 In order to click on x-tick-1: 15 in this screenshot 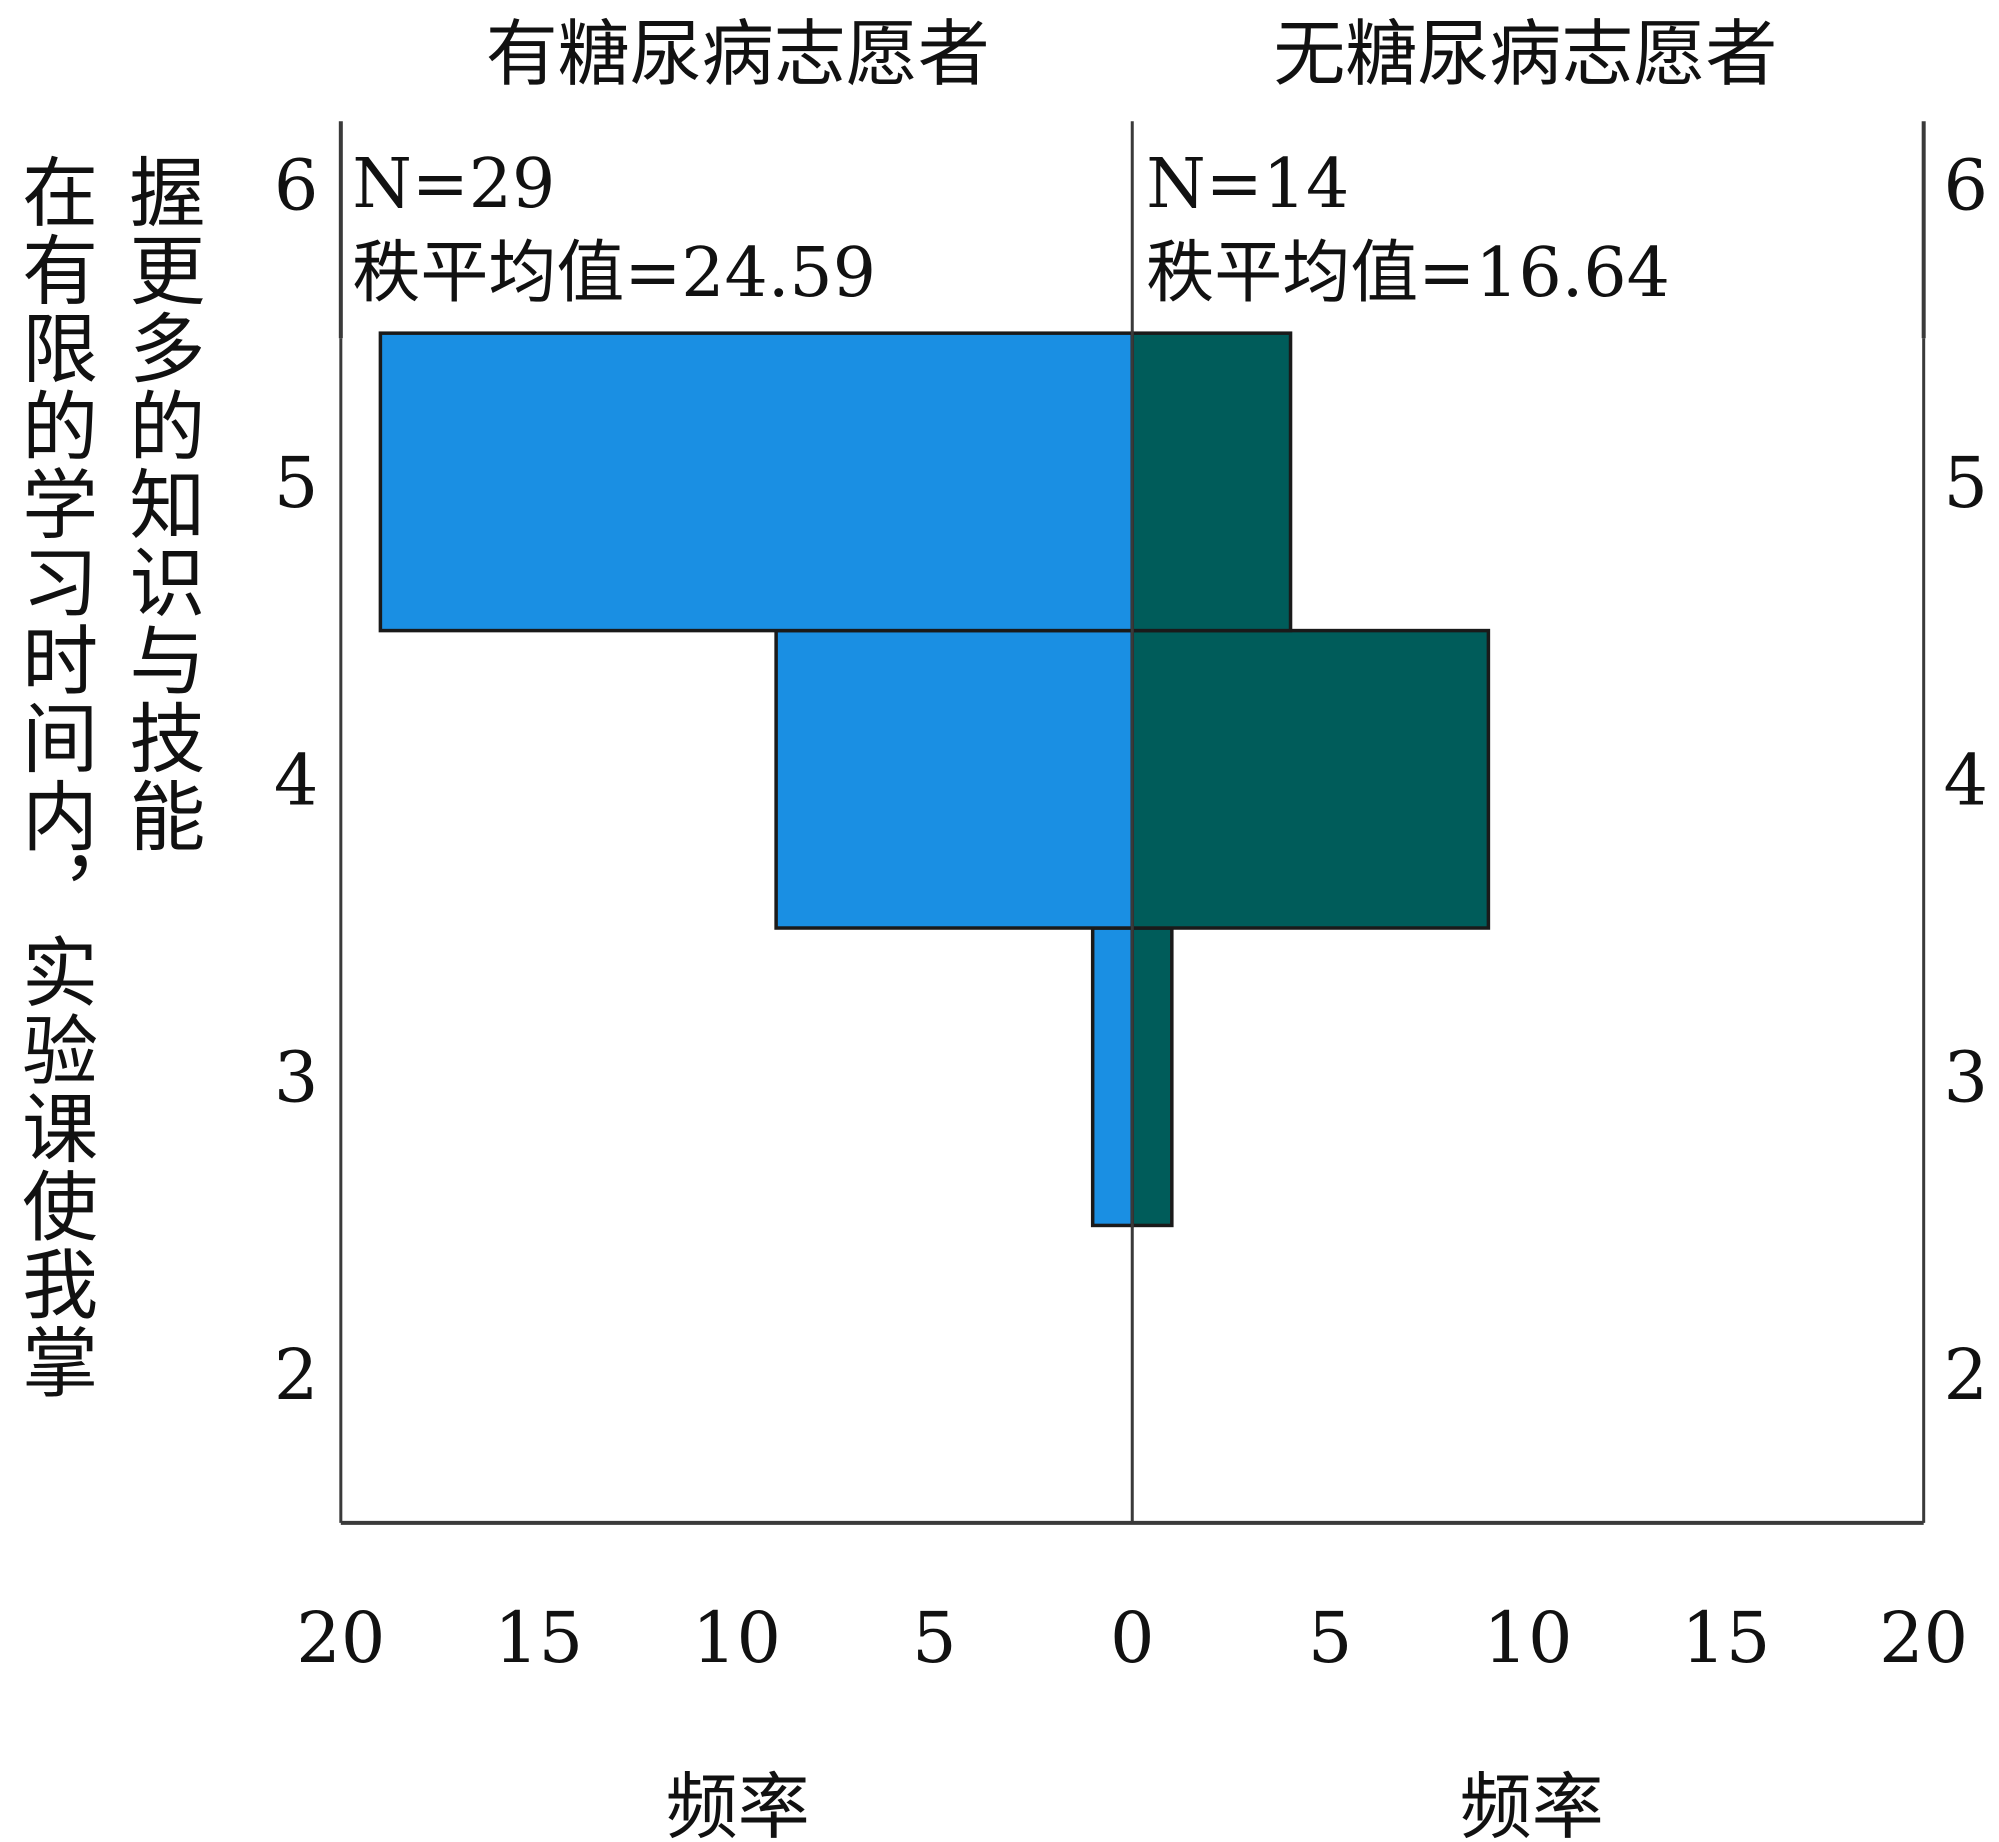, I will do `click(538, 1638)`.